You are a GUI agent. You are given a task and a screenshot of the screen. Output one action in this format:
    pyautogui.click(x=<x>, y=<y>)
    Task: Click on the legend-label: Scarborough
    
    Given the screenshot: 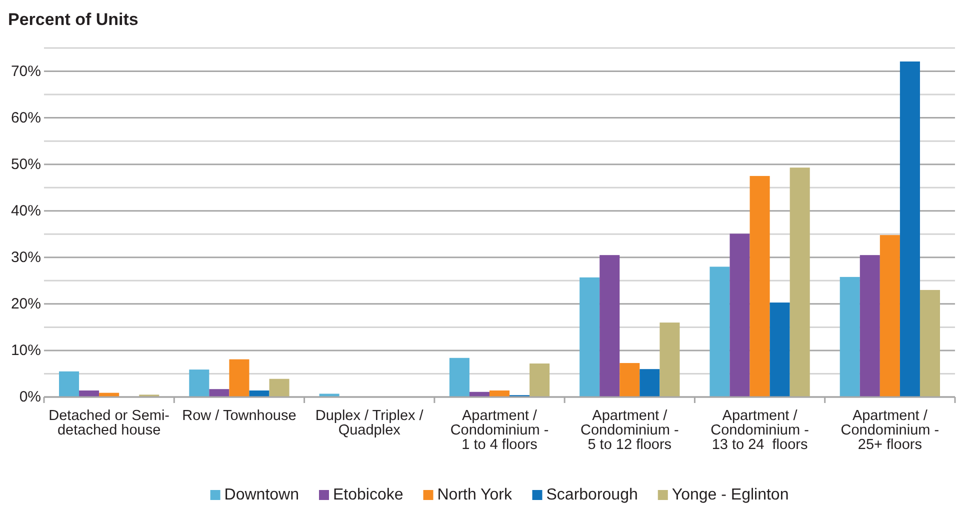 What is the action you would take?
    pyautogui.click(x=592, y=495)
    